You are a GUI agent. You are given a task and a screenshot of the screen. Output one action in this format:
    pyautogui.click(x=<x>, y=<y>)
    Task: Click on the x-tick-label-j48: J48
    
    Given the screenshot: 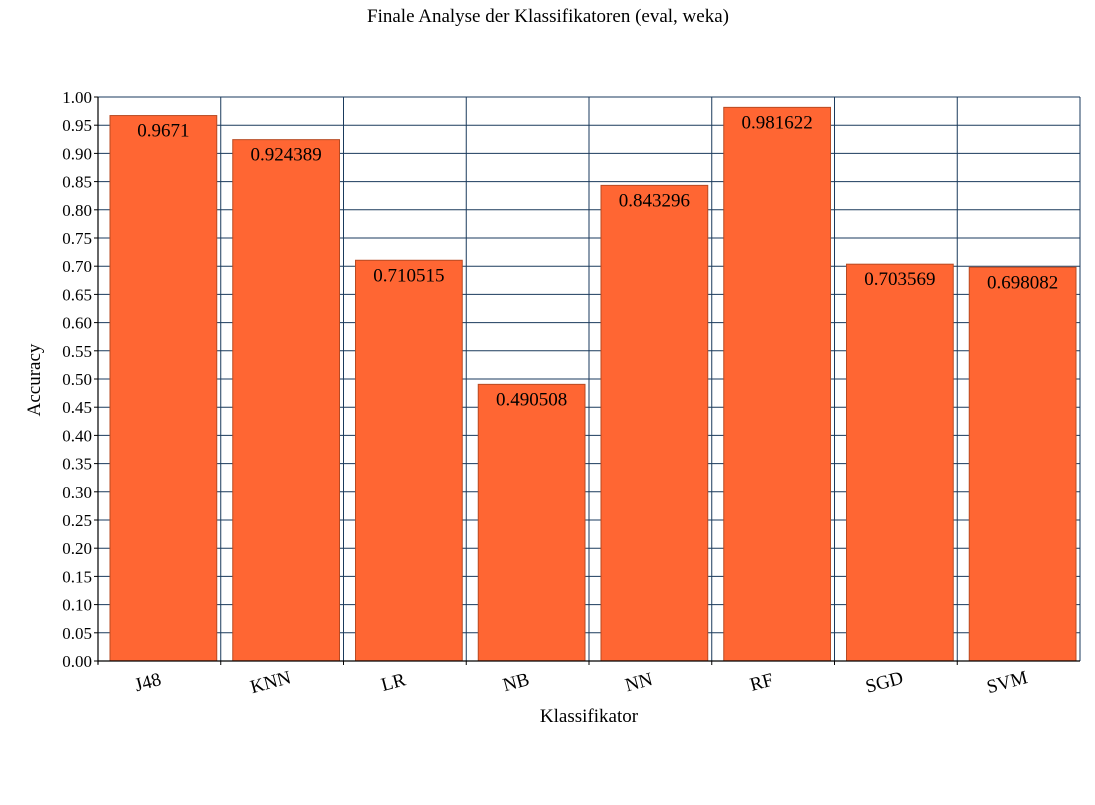 What is the action you would take?
    pyautogui.click(x=147, y=682)
    